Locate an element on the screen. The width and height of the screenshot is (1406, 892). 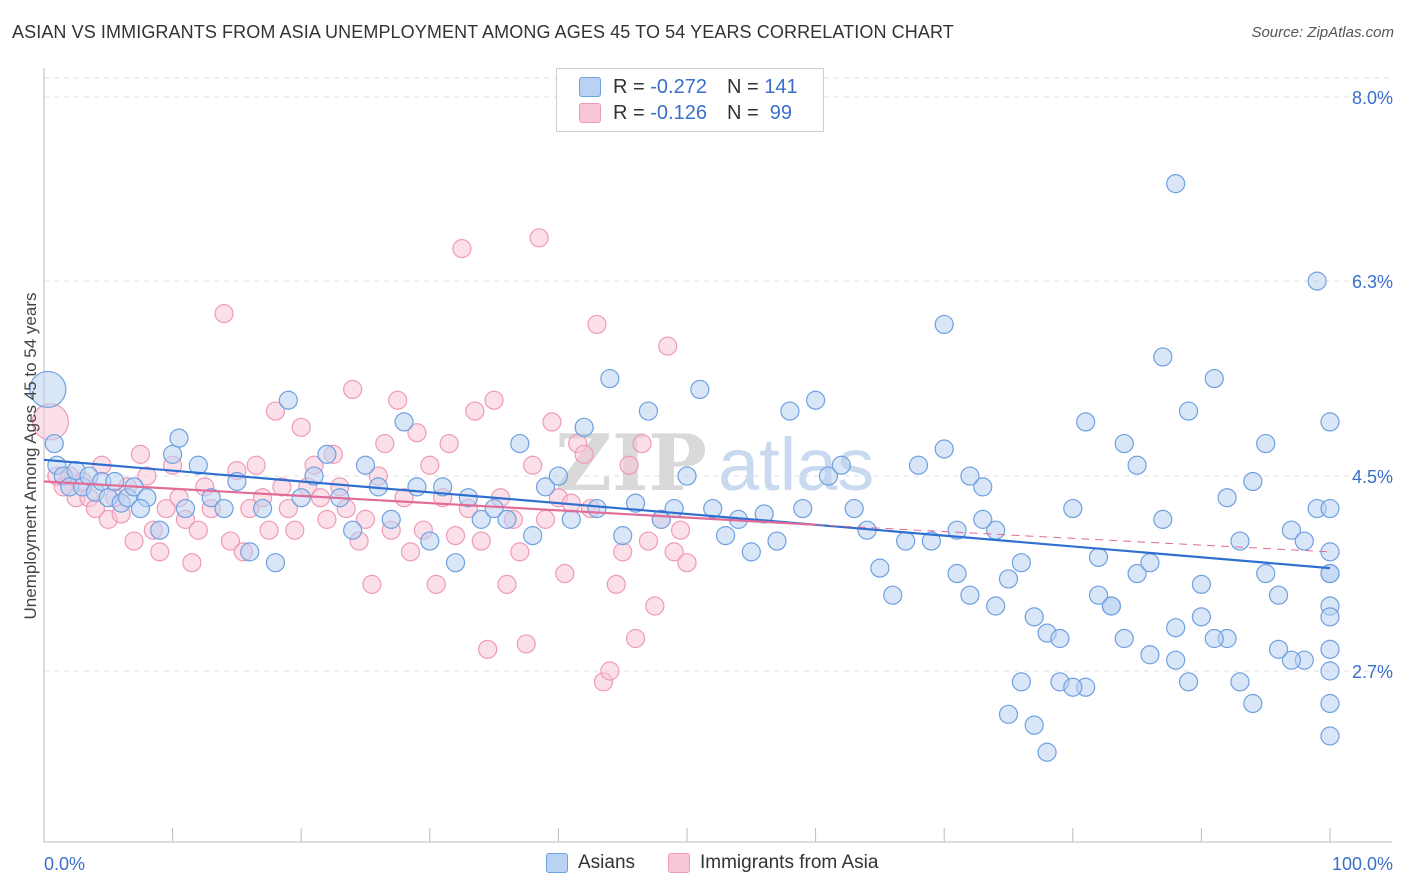
asians-swatch is located at coordinates (590, 87).